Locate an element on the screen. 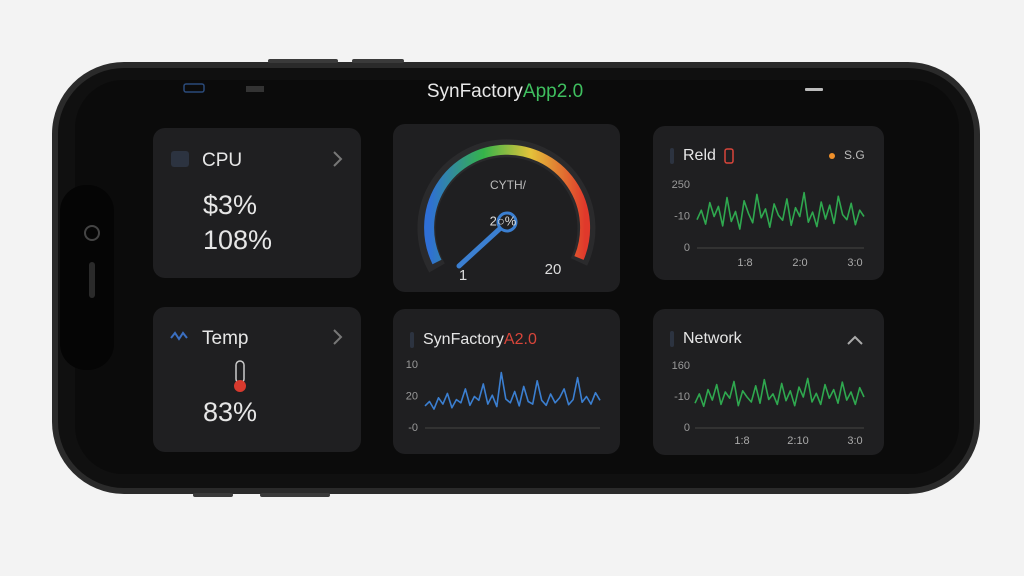 This screenshot has height=576, width=1024. chart-title: SynFactoryA2.0 is located at coordinates (480, 339).